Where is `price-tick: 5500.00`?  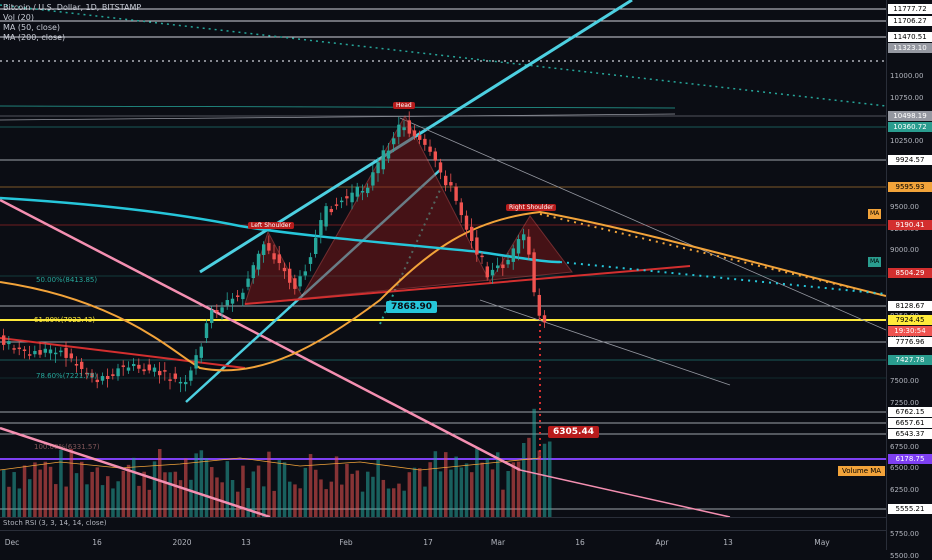
price-tick: 5500.00 is located at coordinates (904, 555).